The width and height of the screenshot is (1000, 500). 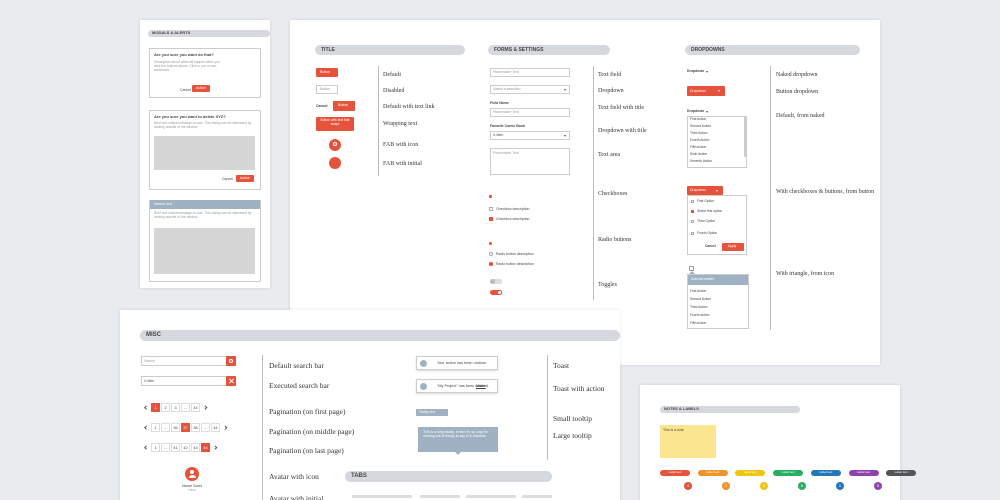 I want to click on placeholder: Placeholder Text, so click(x=506, y=153).